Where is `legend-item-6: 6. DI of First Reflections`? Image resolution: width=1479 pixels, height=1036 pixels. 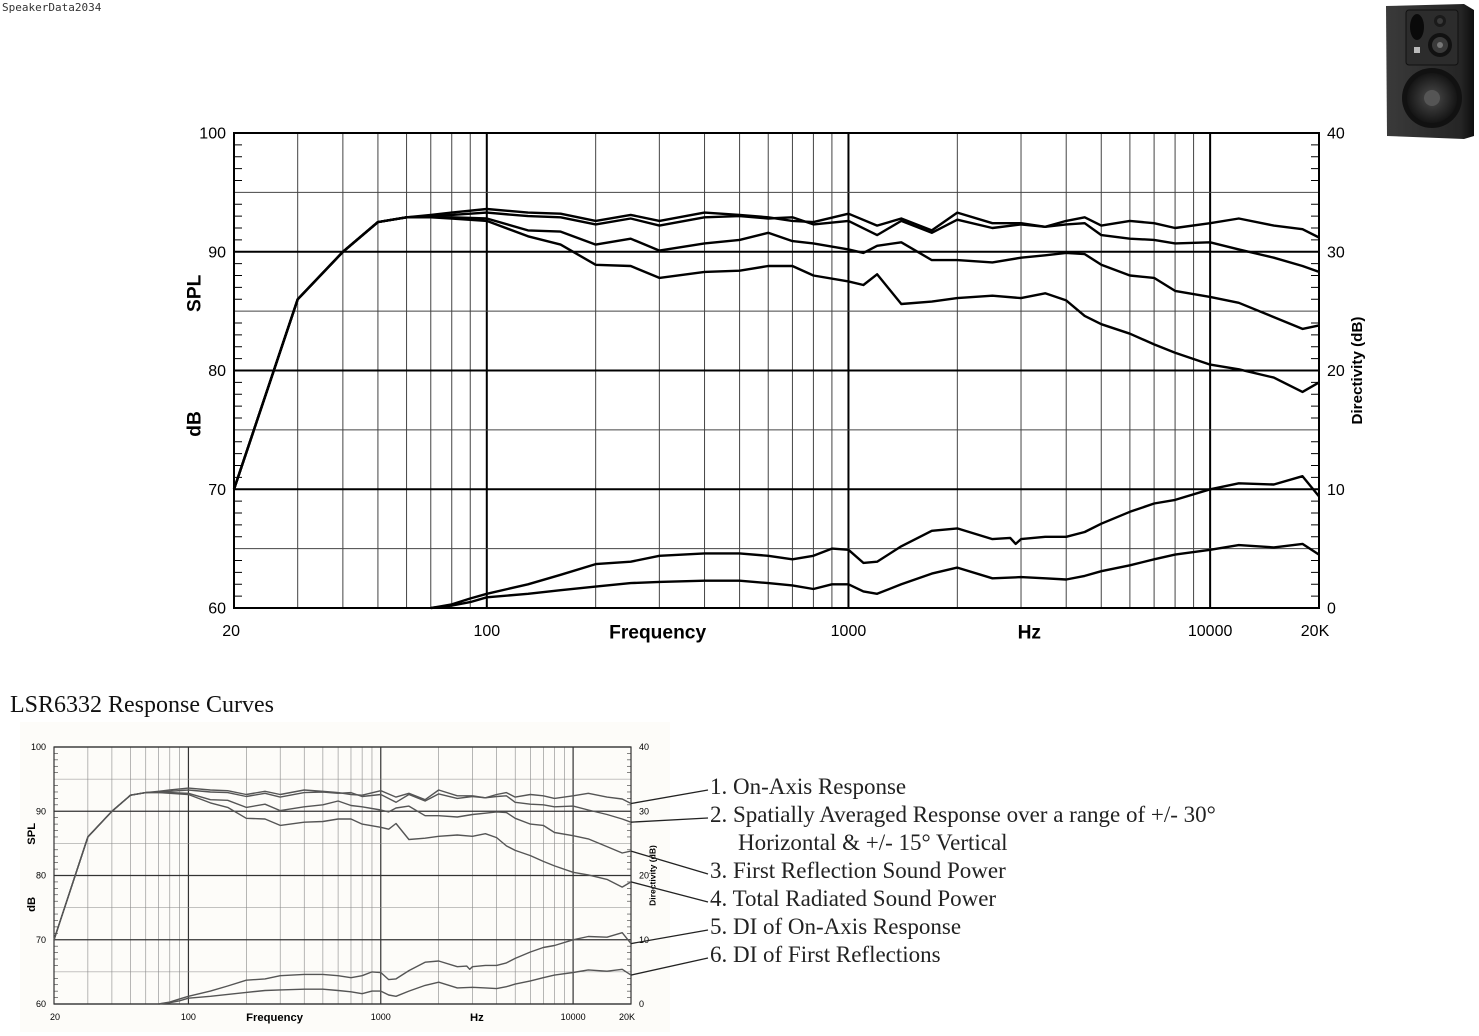 legend-item-6: 6. DI of First Reflections is located at coordinates (825, 954).